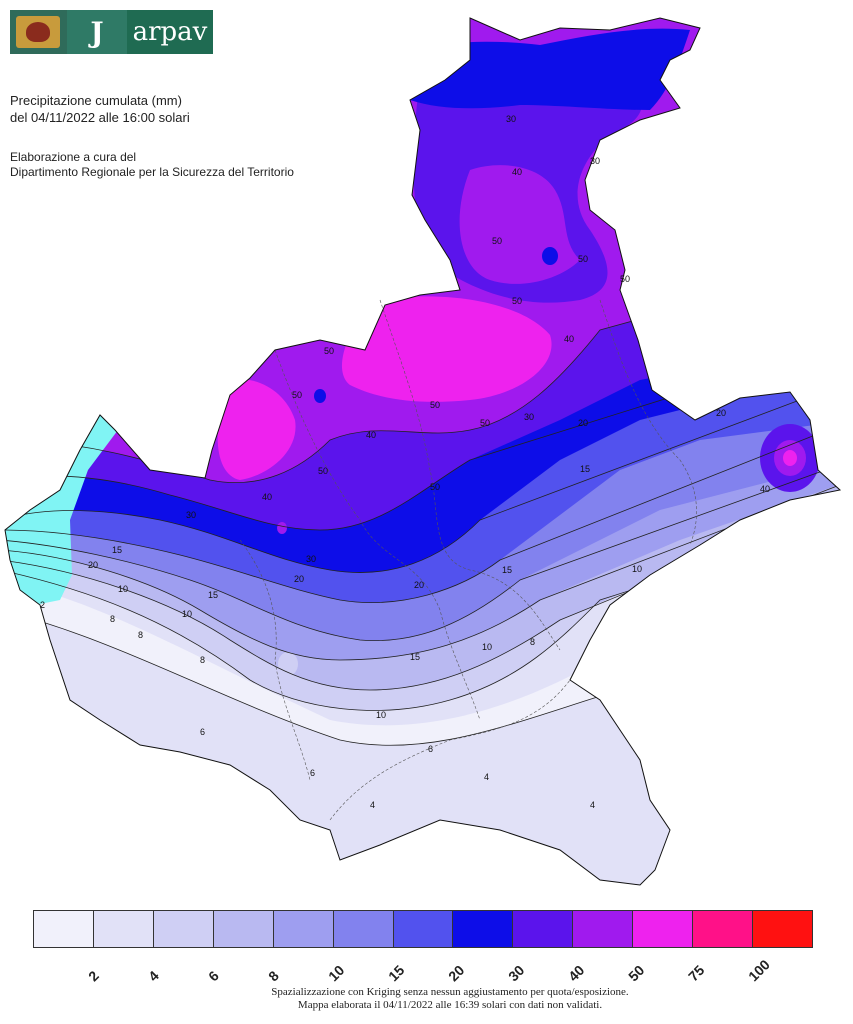  What do you see at coordinates (585, 469) in the screenshot?
I see `contour-label-15d: 15` at bounding box center [585, 469].